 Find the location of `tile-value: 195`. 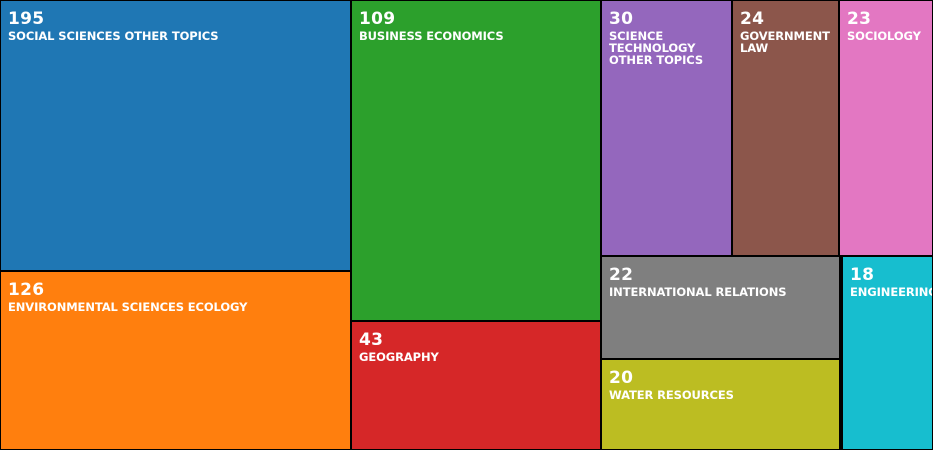

tile-value: 195 is located at coordinates (26, 19).